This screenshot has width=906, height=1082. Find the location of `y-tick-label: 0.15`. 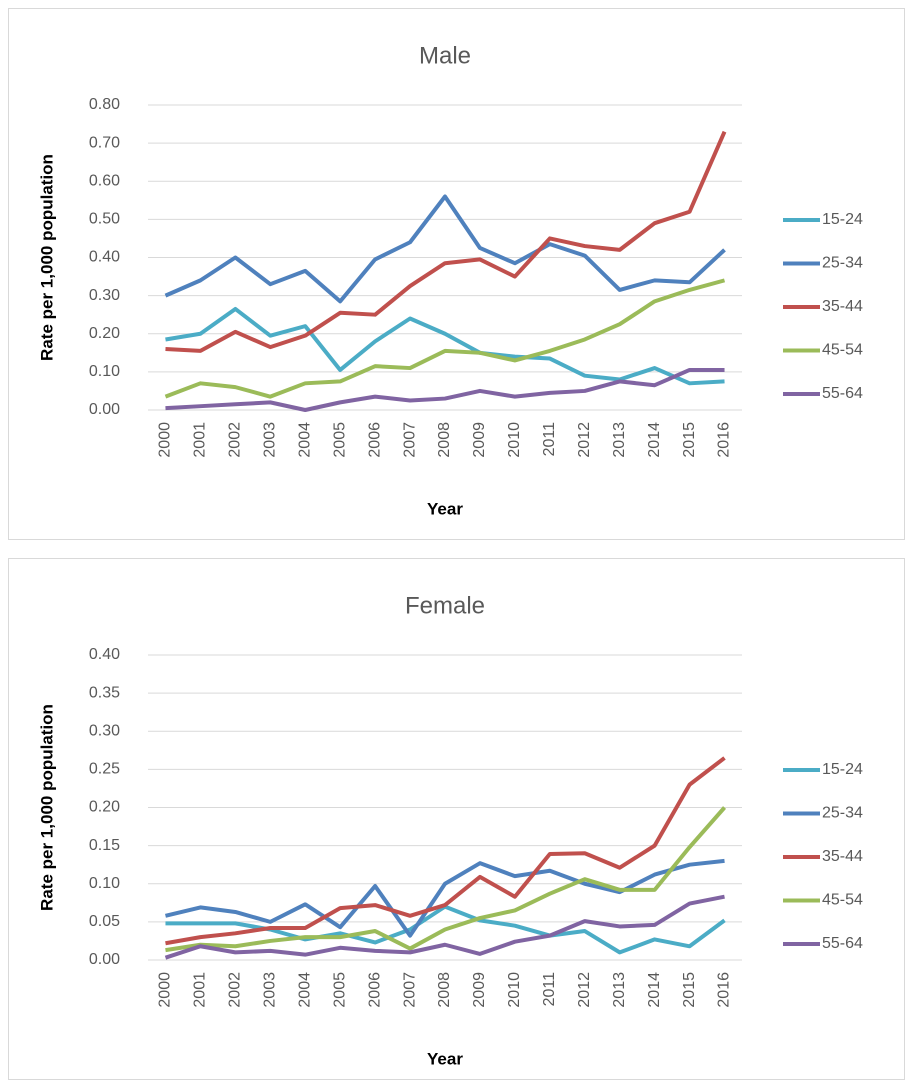

y-tick-label: 0.15 is located at coordinates (104, 845).